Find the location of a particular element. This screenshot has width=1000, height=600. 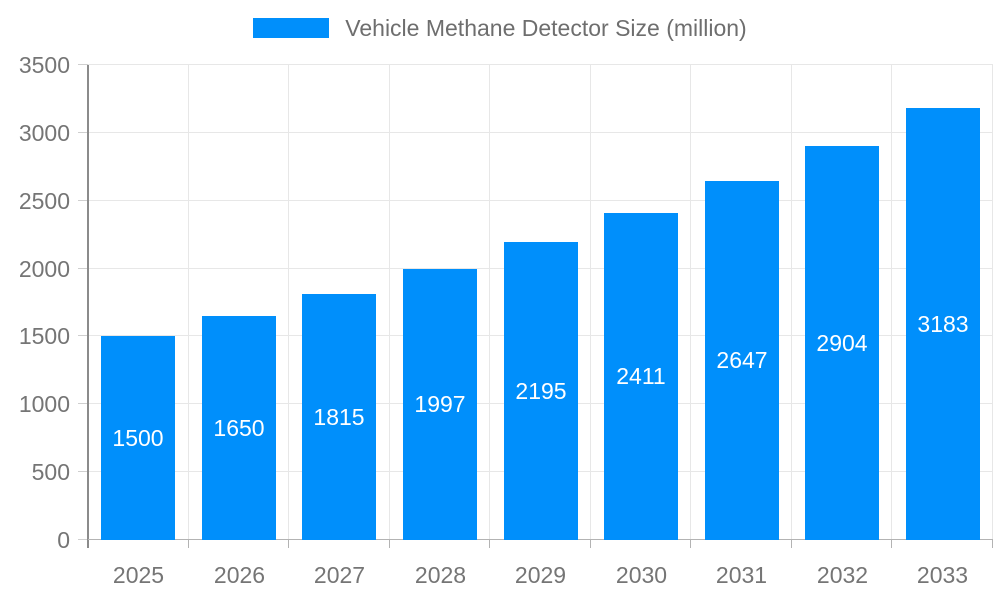

bar-value-label: 1500 is located at coordinates (138, 437).